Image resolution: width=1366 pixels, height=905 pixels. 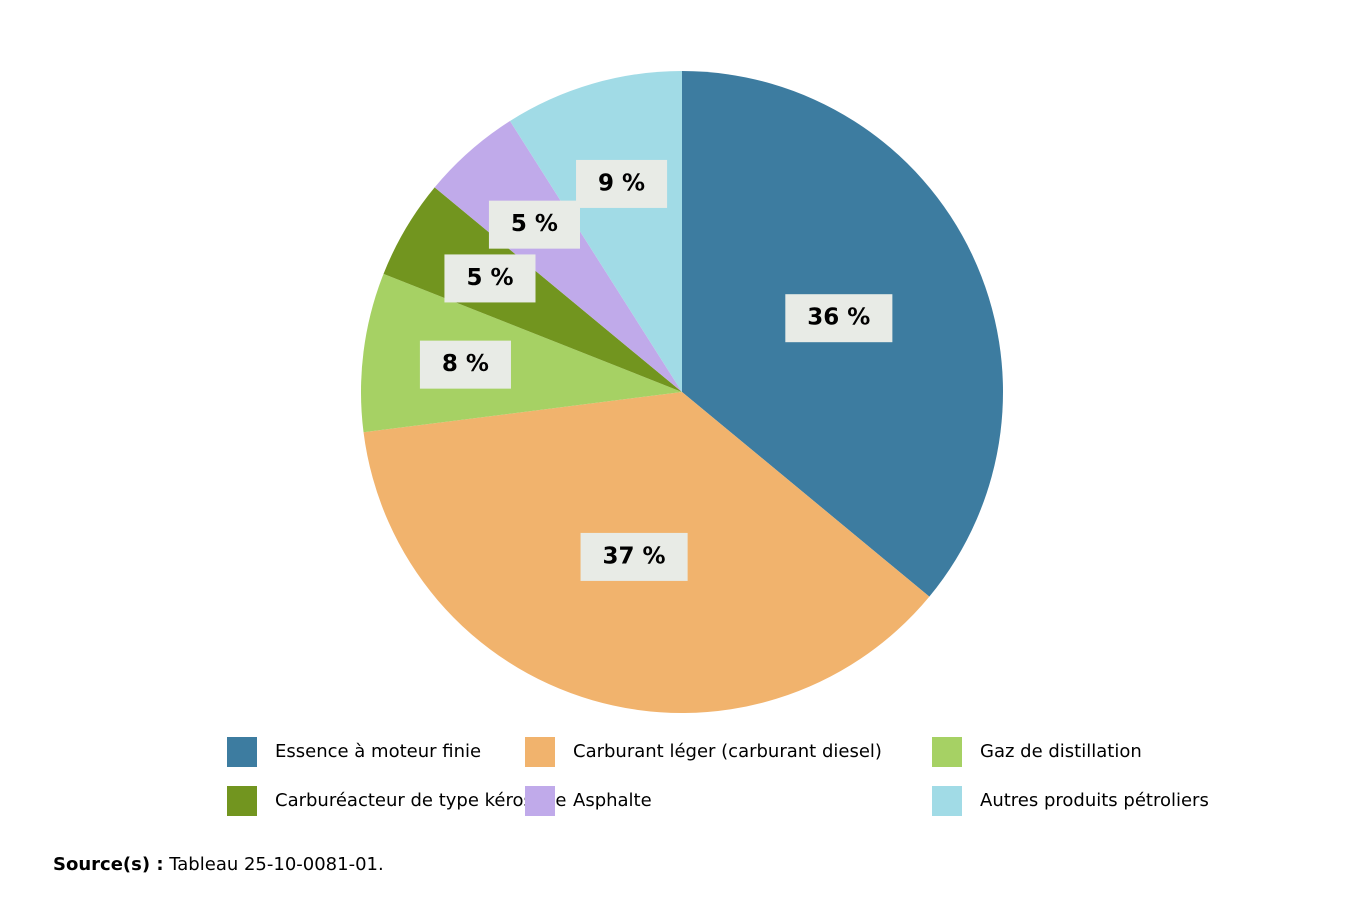 I want to click on legend-label: Asphalte, so click(x=612, y=800).